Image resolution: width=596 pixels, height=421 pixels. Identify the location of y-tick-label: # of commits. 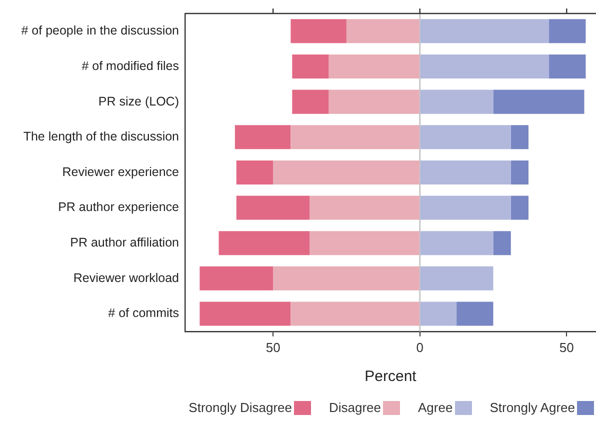
(143, 313).